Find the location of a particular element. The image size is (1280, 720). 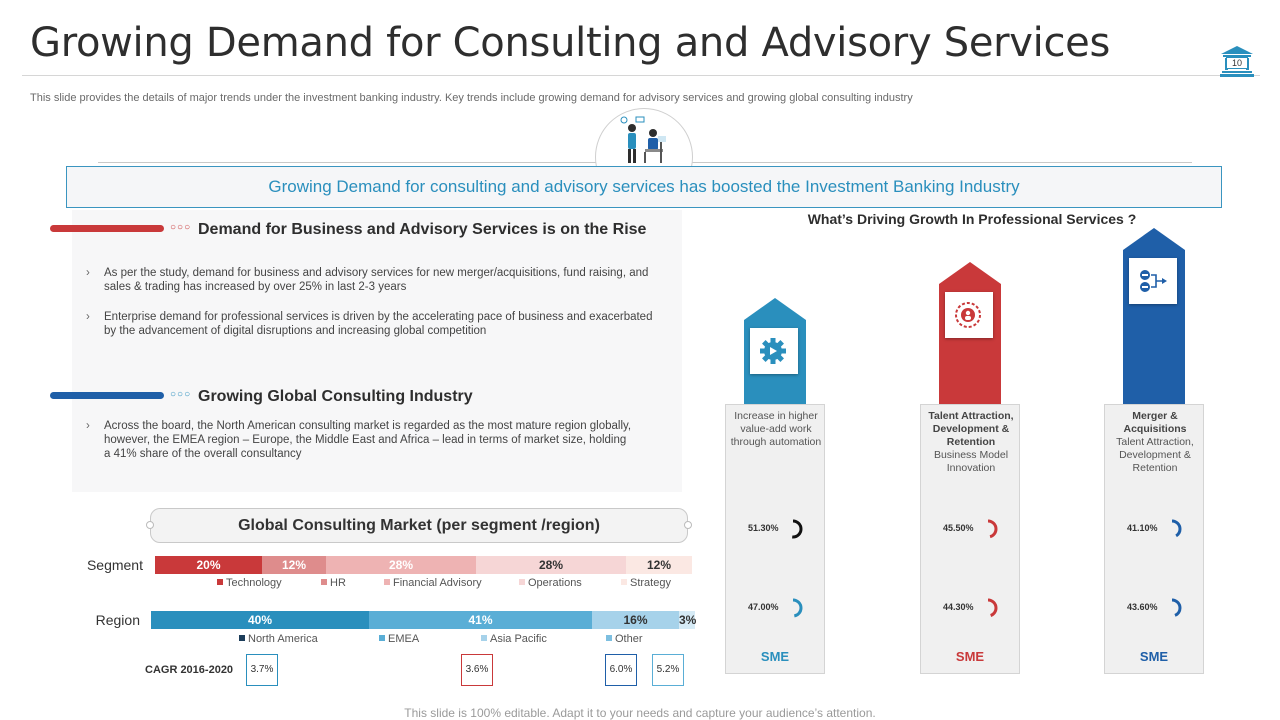

legend-item: North America is located at coordinates (278, 639).